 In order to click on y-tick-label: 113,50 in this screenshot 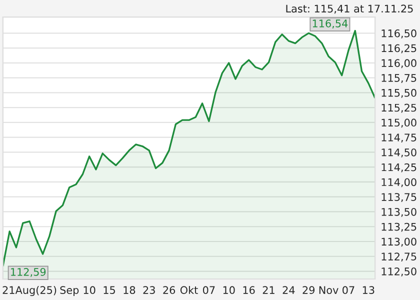, I will do `click(399, 212)`.